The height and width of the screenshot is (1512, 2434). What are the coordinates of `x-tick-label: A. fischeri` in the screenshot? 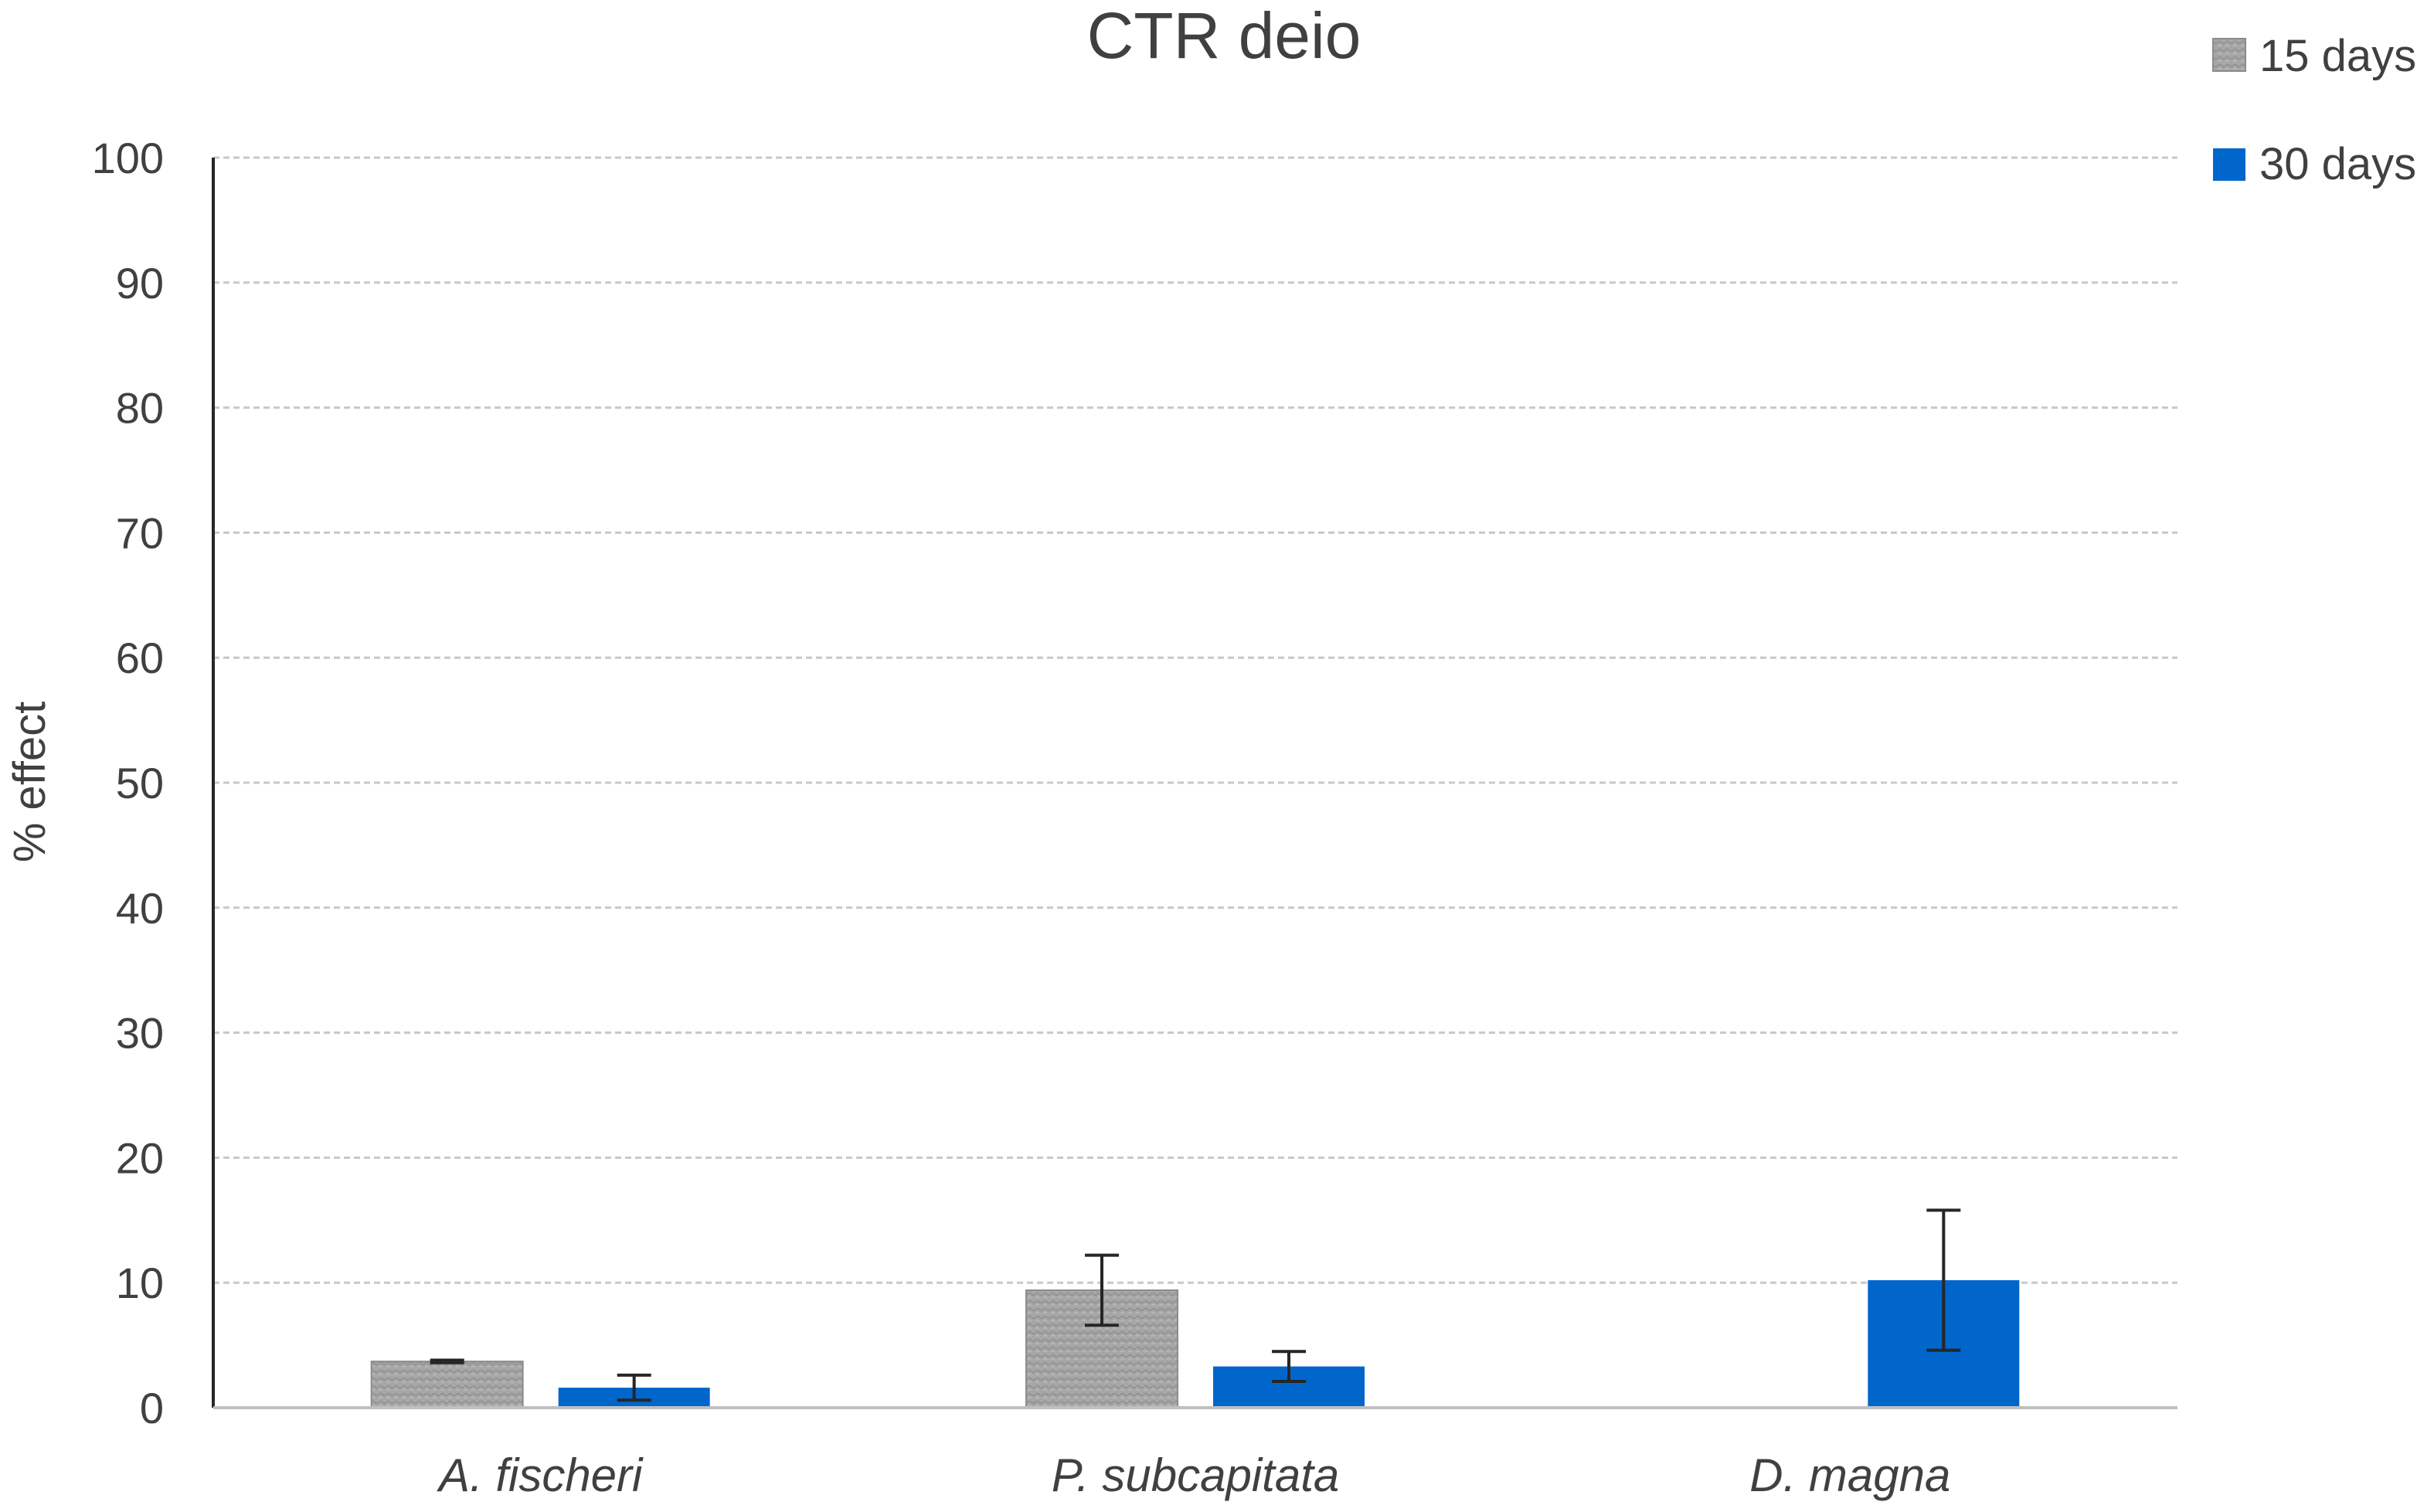 It's located at (540, 1475).